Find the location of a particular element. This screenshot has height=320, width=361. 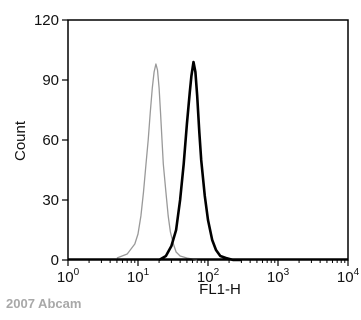

x-axis-title: FL1-H is located at coordinates (220, 289).